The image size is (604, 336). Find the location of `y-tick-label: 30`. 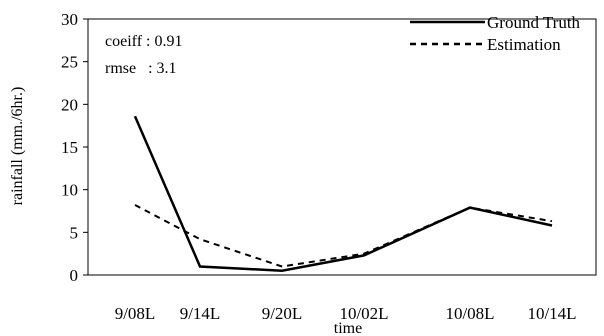

y-tick-label: 30 is located at coordinates (69, 19).